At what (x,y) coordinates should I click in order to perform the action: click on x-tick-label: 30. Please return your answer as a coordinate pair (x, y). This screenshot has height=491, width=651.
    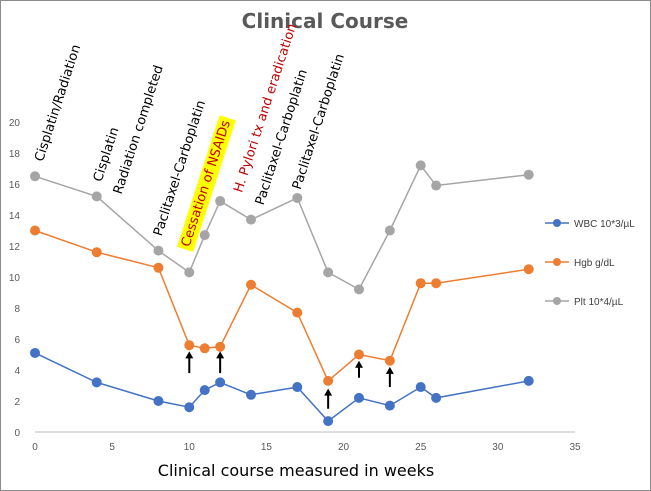
    Looking at the image, I should click on (498, 447).